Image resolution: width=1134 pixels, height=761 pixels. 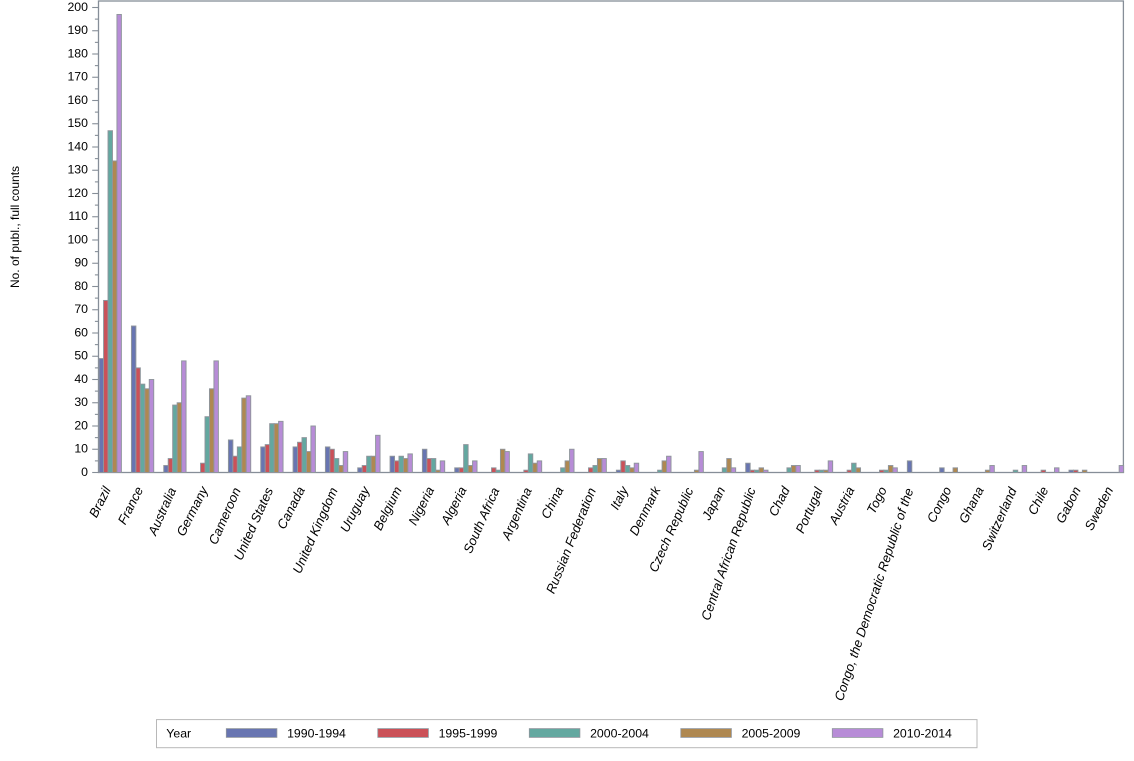 What do you see at coordinates (77, 100) in the screenshot?
I see `svg-text: 160` at bounding box center [77, 100].